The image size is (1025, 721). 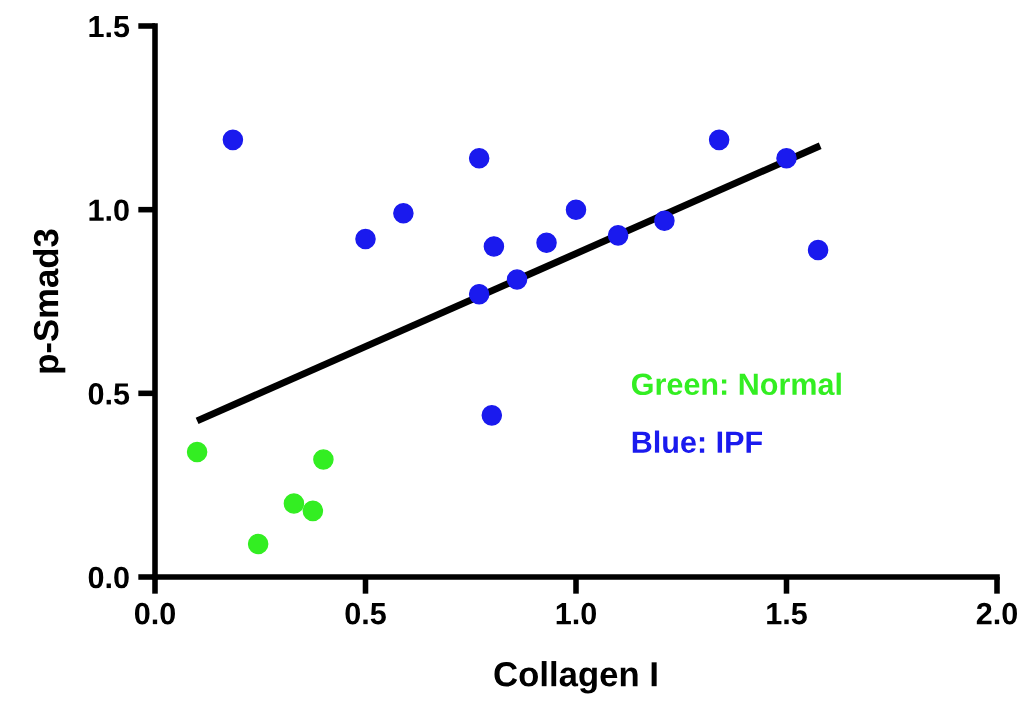 I want to click on x-tick-label: 1.0, so click(x=576, y=613).